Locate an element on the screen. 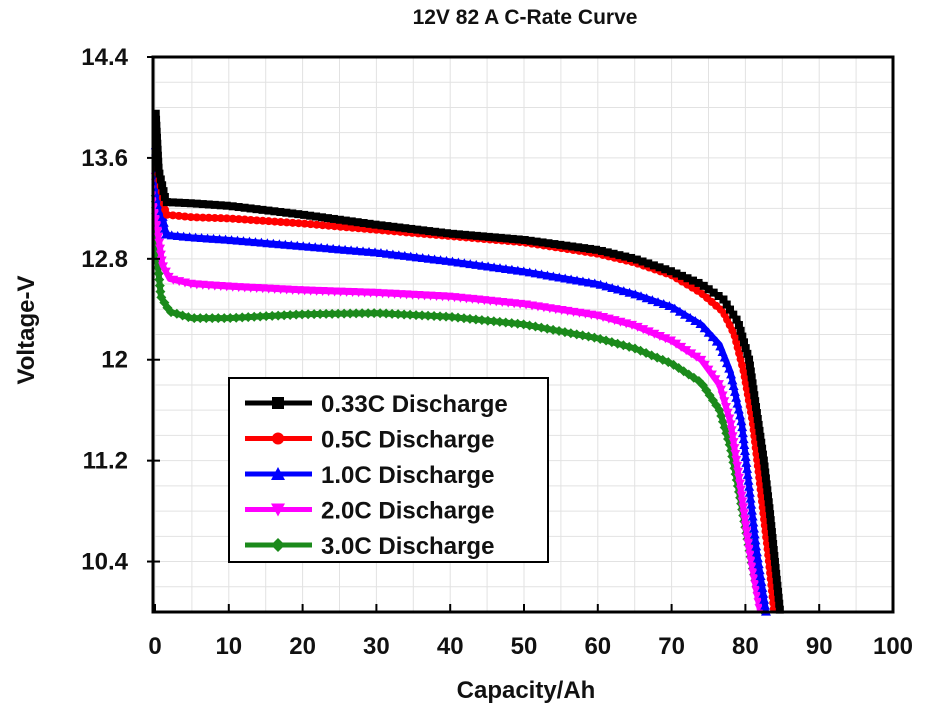  x-tick-label: 30 is located at coordinates (376, 646).